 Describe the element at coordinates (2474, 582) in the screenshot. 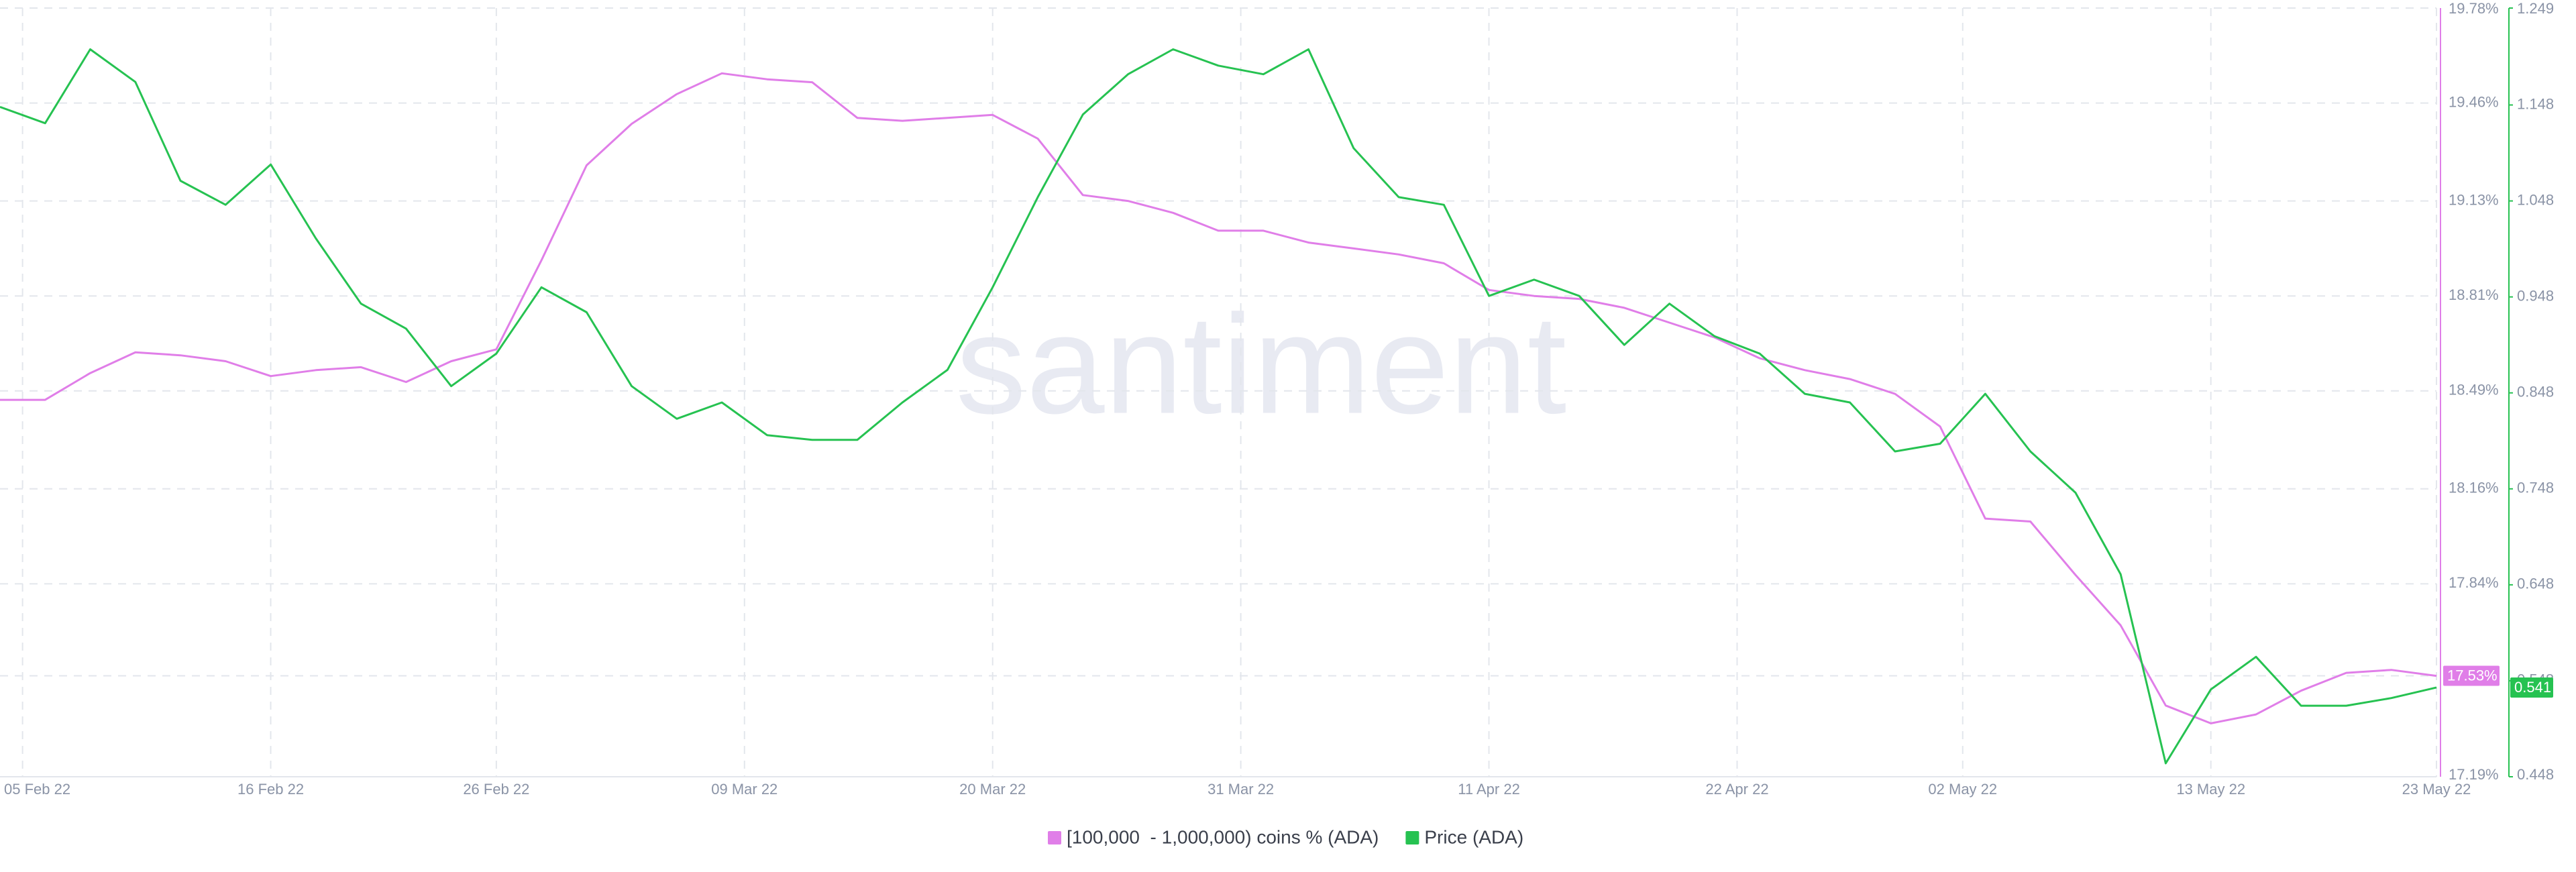

I see `y-tick-label: 17.84%` at that location.